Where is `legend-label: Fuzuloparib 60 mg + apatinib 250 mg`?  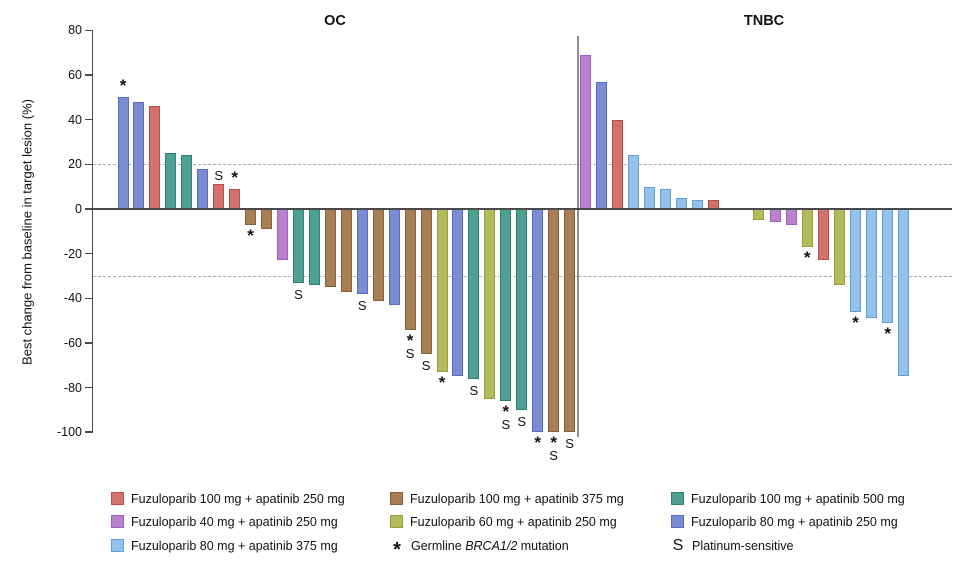
legend-label: Fuzuloparib 60 mg + apatinib 250 mg is located at coordinates (513, 521).